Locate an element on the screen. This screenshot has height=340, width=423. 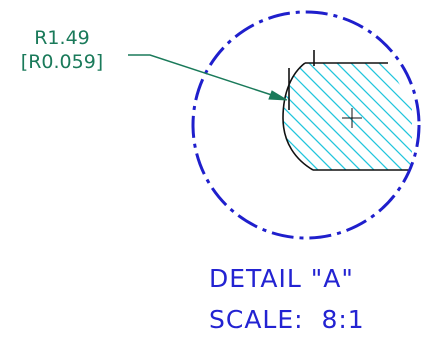
radius-dimension-inch: [R0.059] is located at coordinates (62, 62).